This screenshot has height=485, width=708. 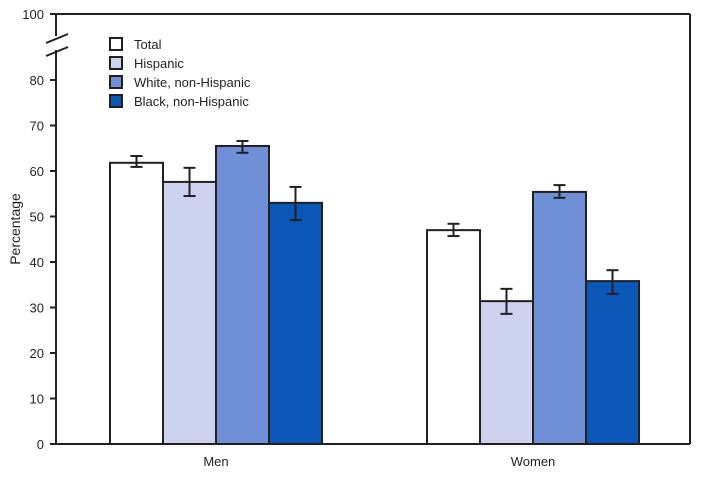 I want to click on y-tick-label: 20, so click(x=37, y=353).